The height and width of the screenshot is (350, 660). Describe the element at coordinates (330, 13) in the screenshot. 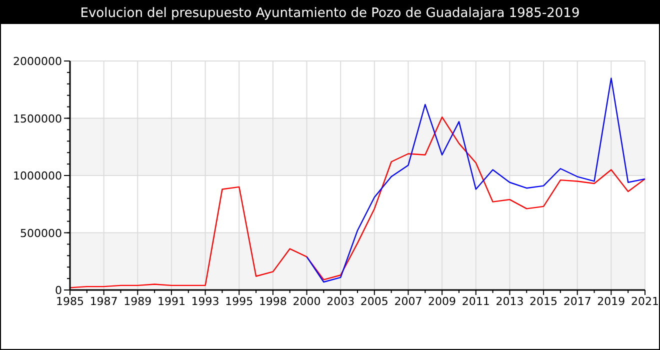

I see `chart-title: Evolucion del presupuesto Ayuntamiento de Pozo de Guadalajara 1985-2019` at that location.